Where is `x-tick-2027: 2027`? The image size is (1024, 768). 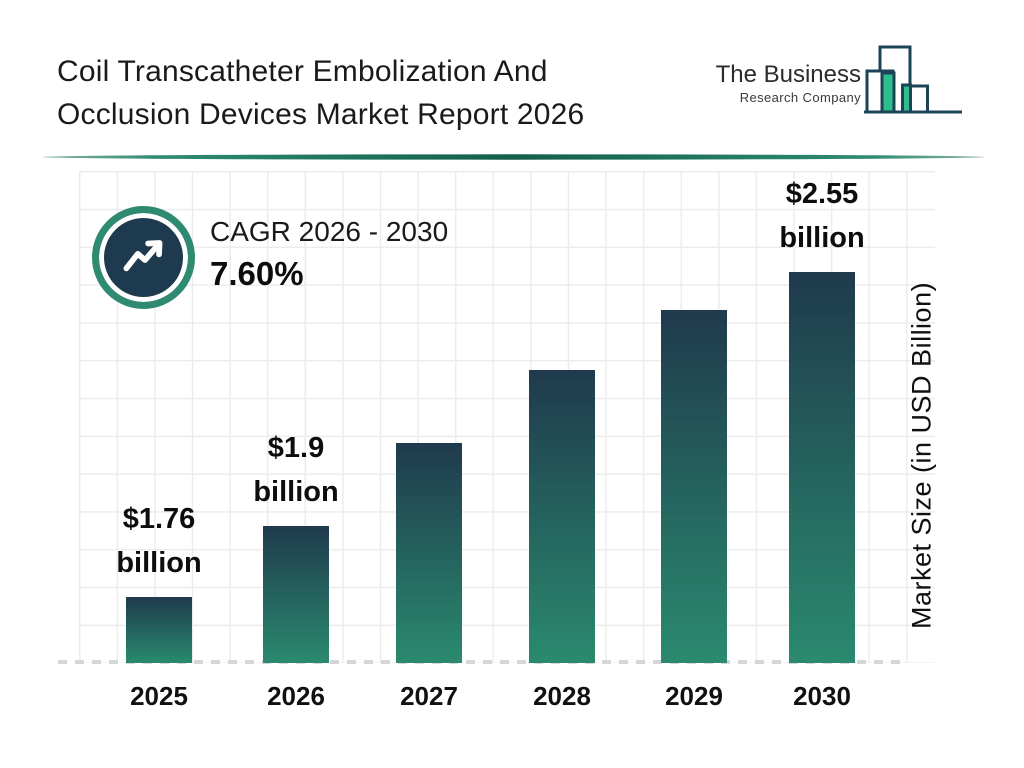
x-tick-2027: 2027 is located at coordinates (429, 696).